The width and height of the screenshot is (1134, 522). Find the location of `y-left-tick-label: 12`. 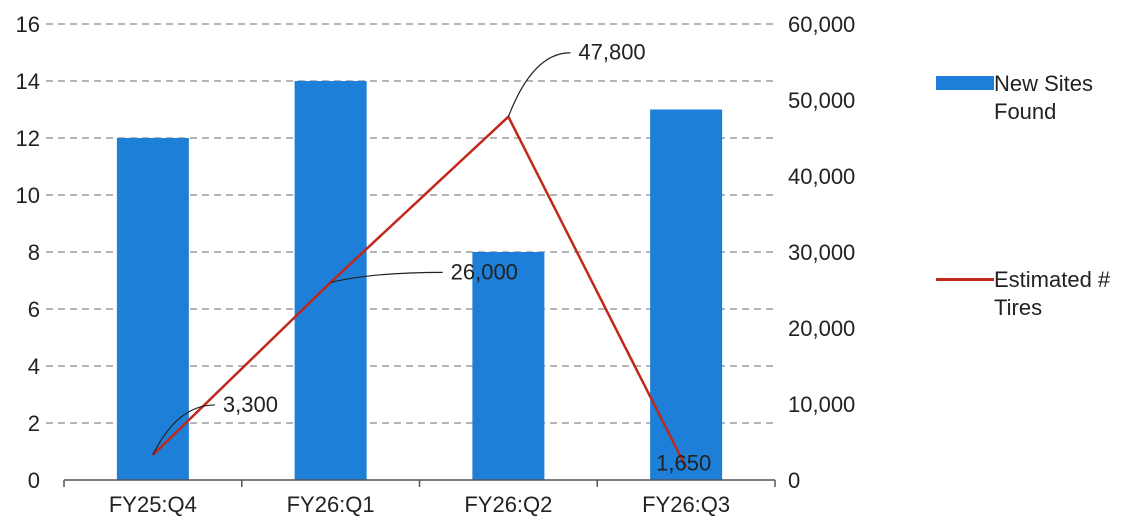

y-left-tick-label: 12 is located at coordinates (28, 138).